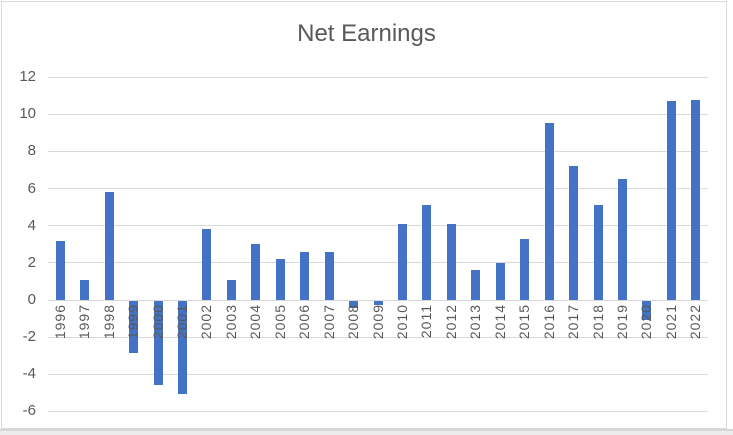 This screenshot has width=733, height=435. I want to click on bar-2020, so click(647, 310).